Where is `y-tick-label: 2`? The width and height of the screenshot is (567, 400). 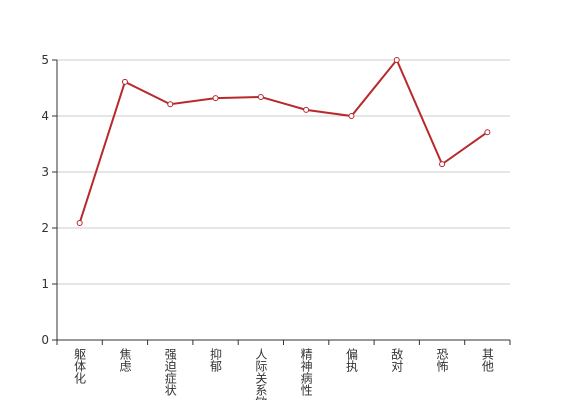 y-tick-label: 2 is located at coordinates (45, 228).